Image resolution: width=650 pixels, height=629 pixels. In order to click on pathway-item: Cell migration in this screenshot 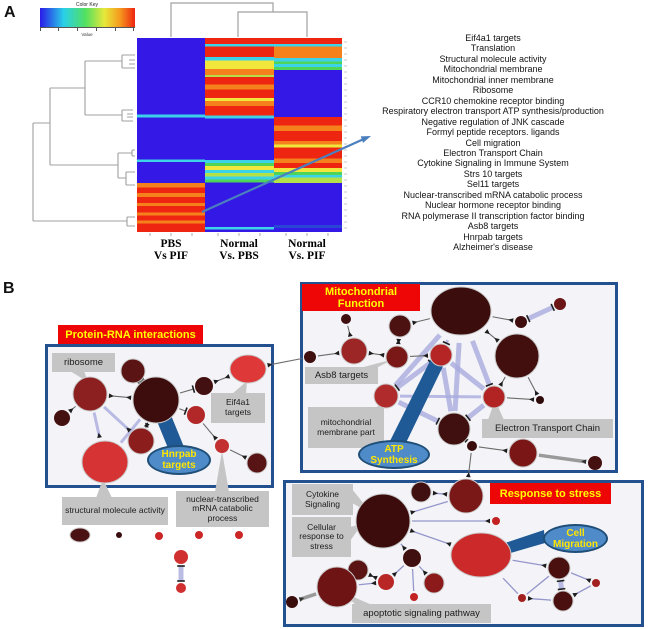, I will do `click(493, 142)`.